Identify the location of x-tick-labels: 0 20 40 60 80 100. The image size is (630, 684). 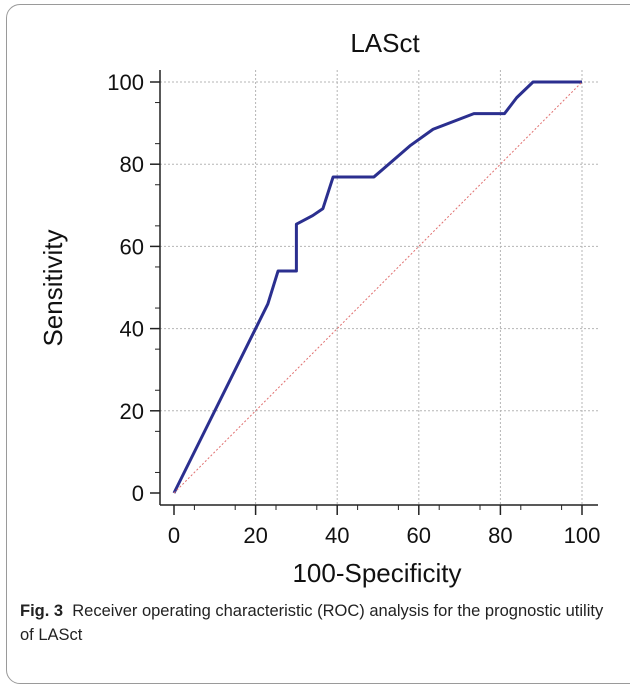
(384, 535).